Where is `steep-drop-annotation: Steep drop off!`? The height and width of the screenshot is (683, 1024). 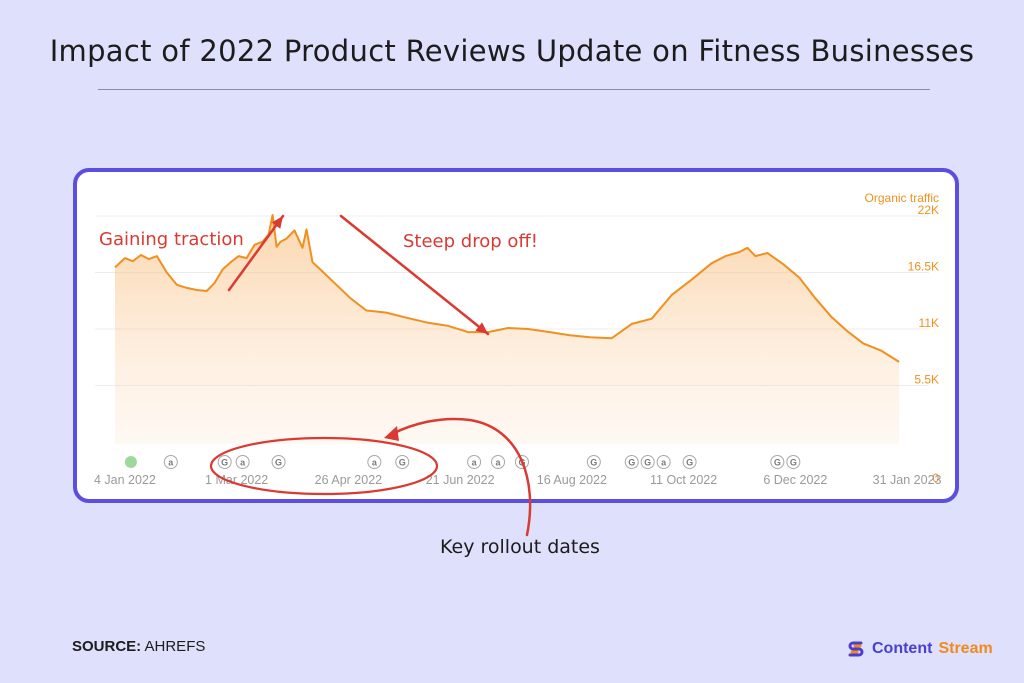
steep-drop-annotation: Steep drop off! is located at coordinates (470, 241).